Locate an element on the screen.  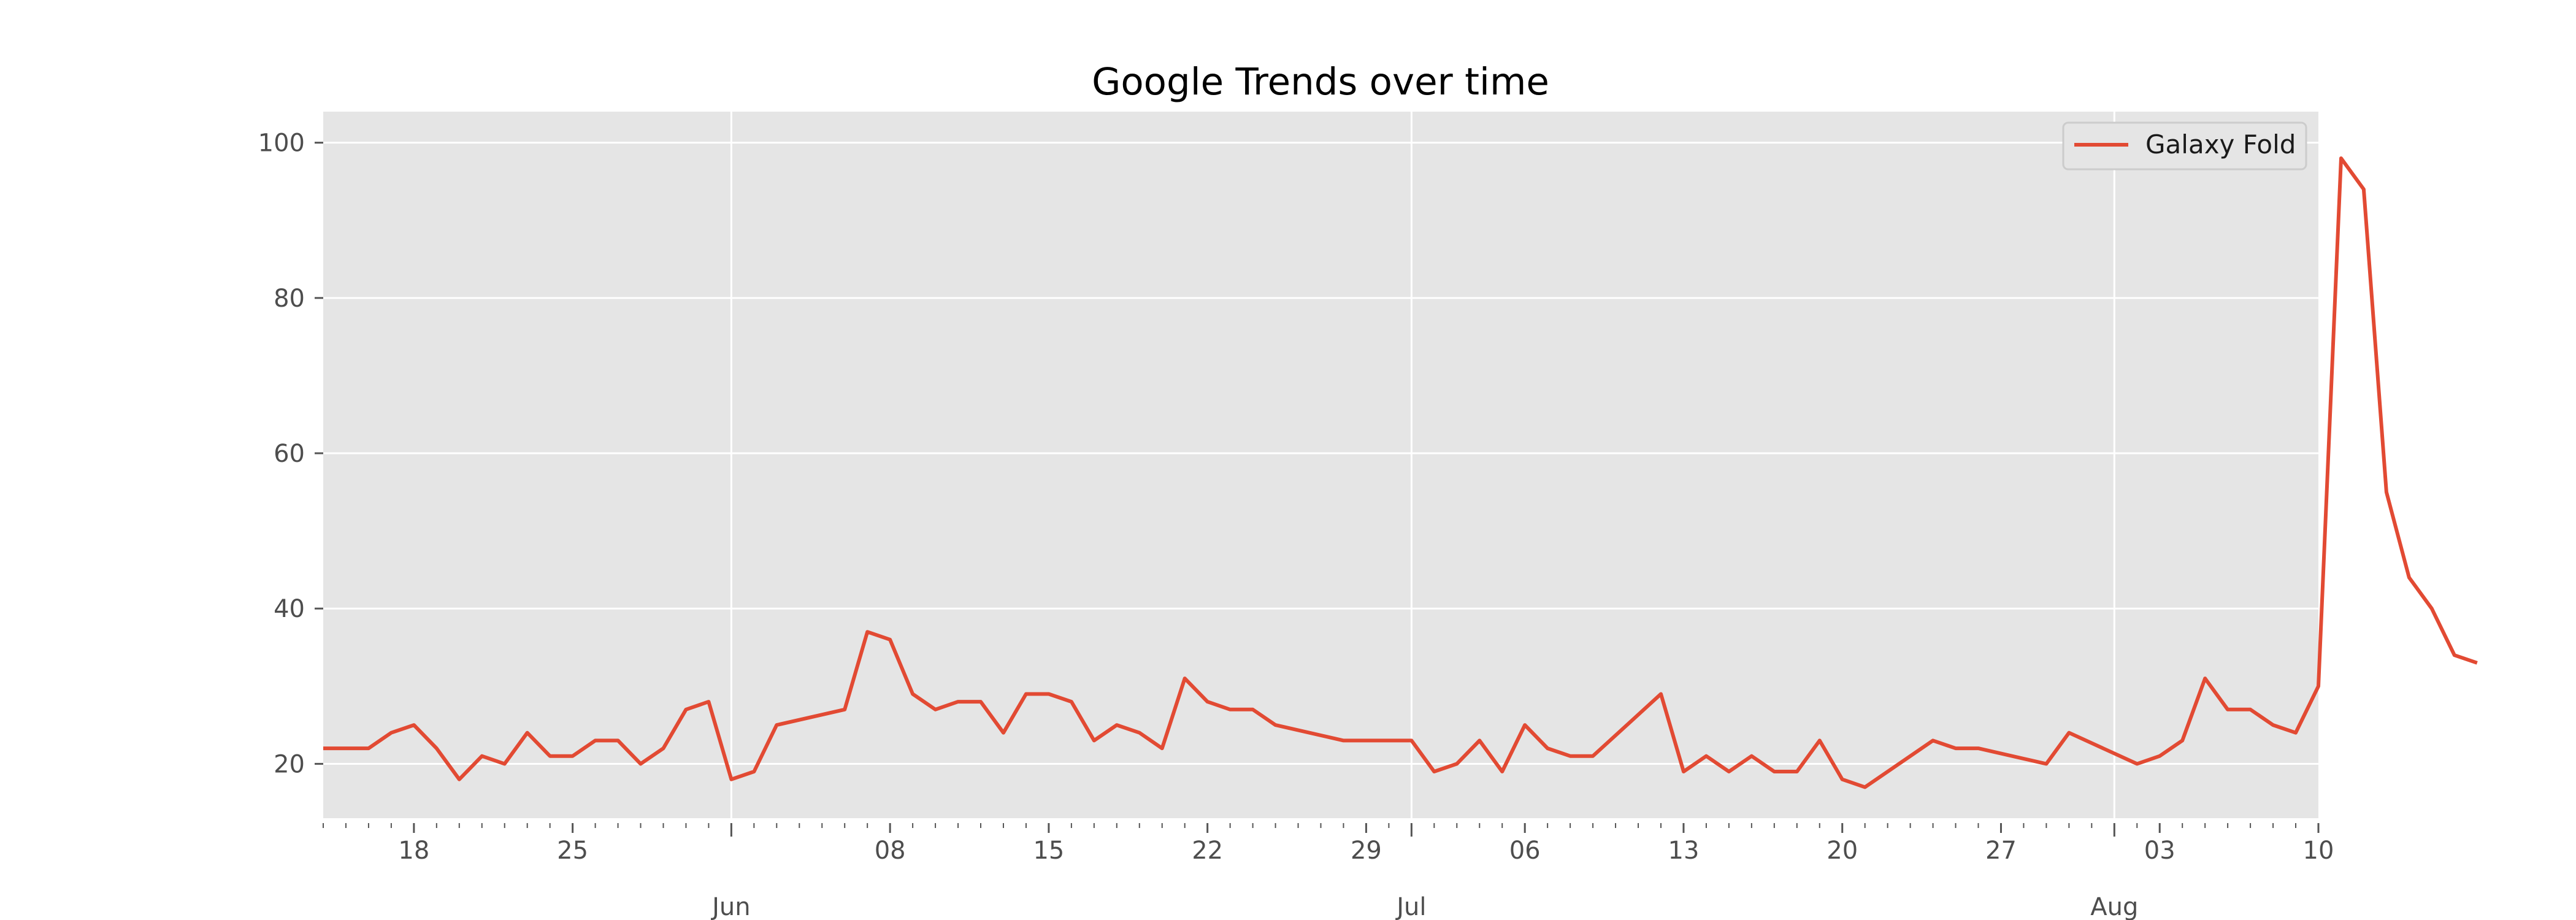
x-axis: 18 25 08 15 22 29 06 13 20 27 03 10 Jun Jul Aug is located at coordinates (1328, 871).